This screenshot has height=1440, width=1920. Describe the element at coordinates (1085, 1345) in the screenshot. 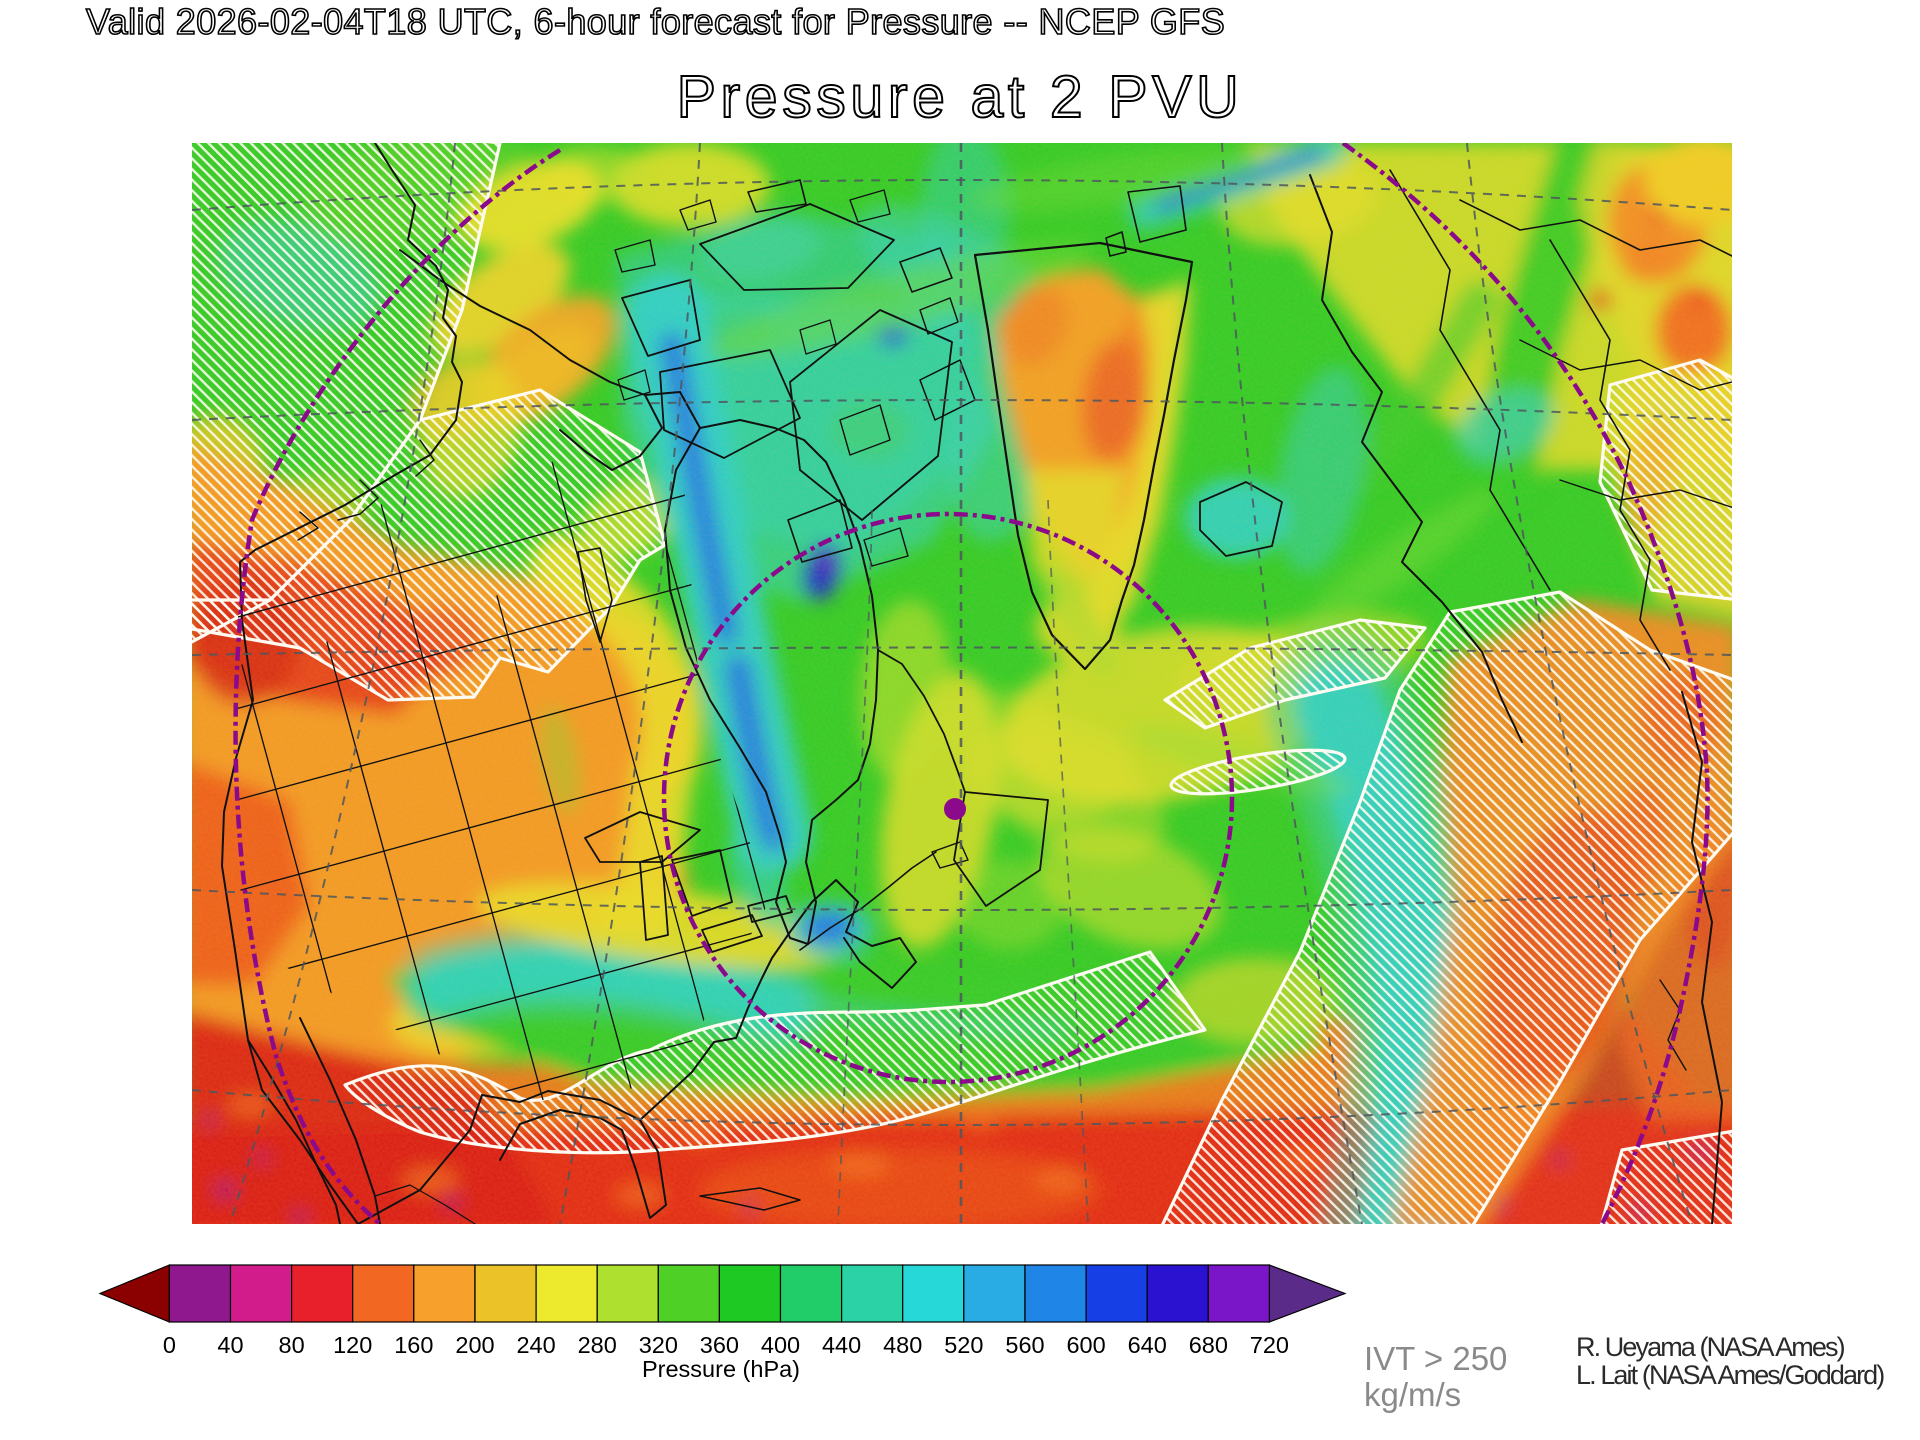

I see `svg-text: 600` at that location.